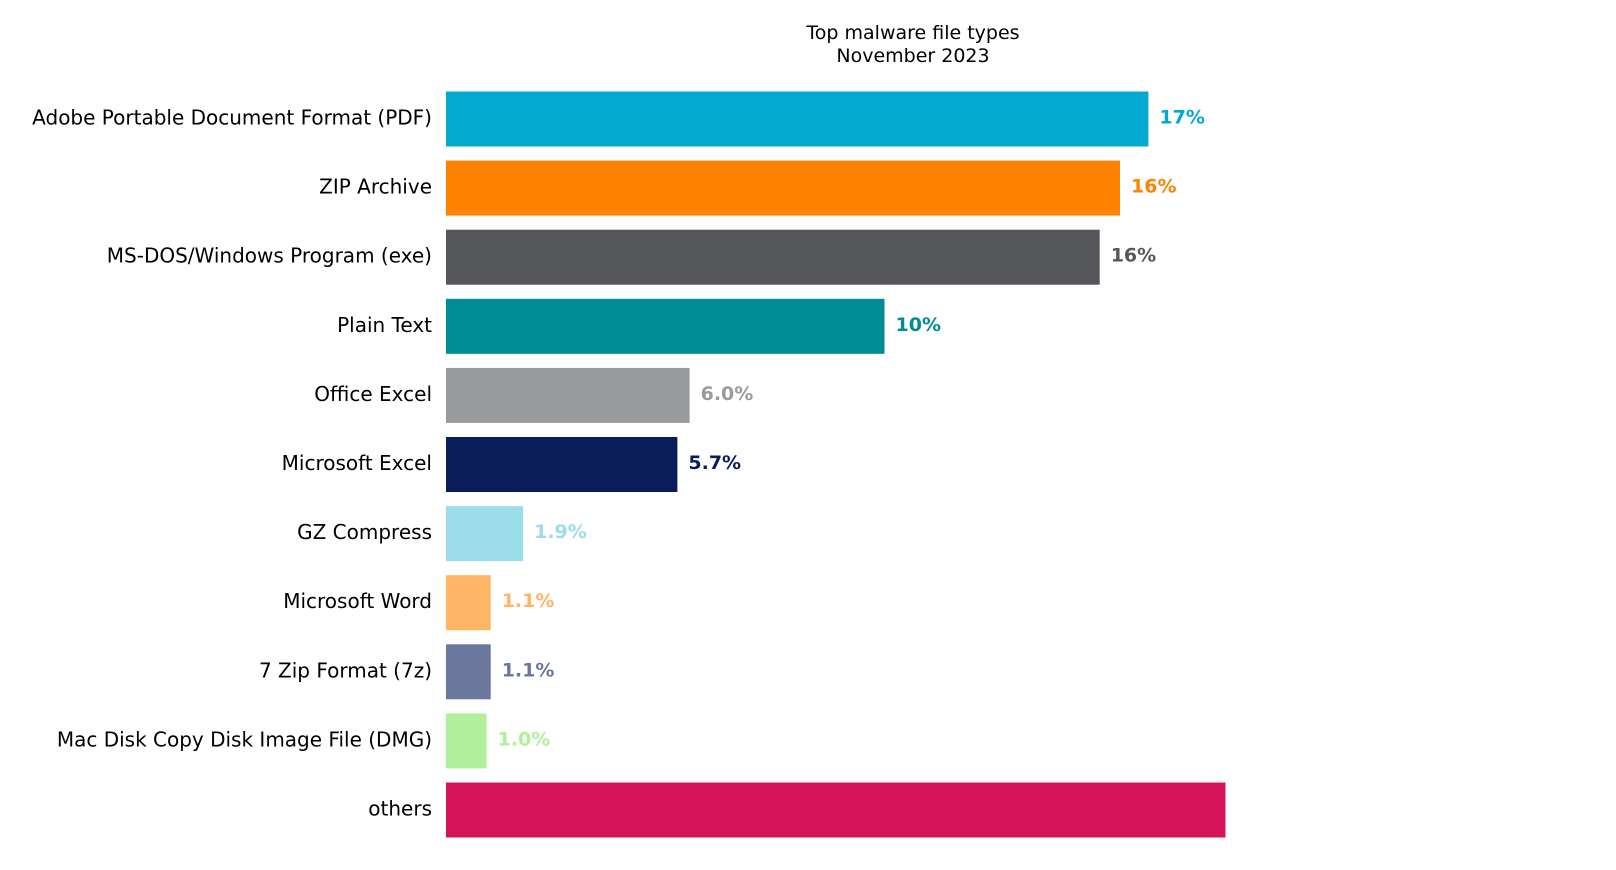 Image resolution: width=1616 pixels, height=870 pixels. Describe the element at coordinates (714, 463) in the screenshot. I see `value-label-5: 5.7%` at that location.